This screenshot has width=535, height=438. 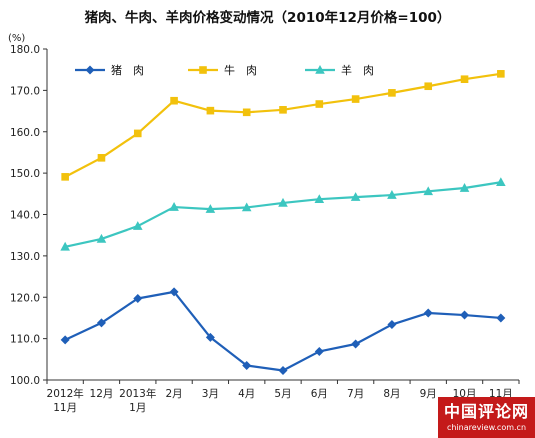 I want to click on y-tick-label: 180.0, so click(x=25, y=50).